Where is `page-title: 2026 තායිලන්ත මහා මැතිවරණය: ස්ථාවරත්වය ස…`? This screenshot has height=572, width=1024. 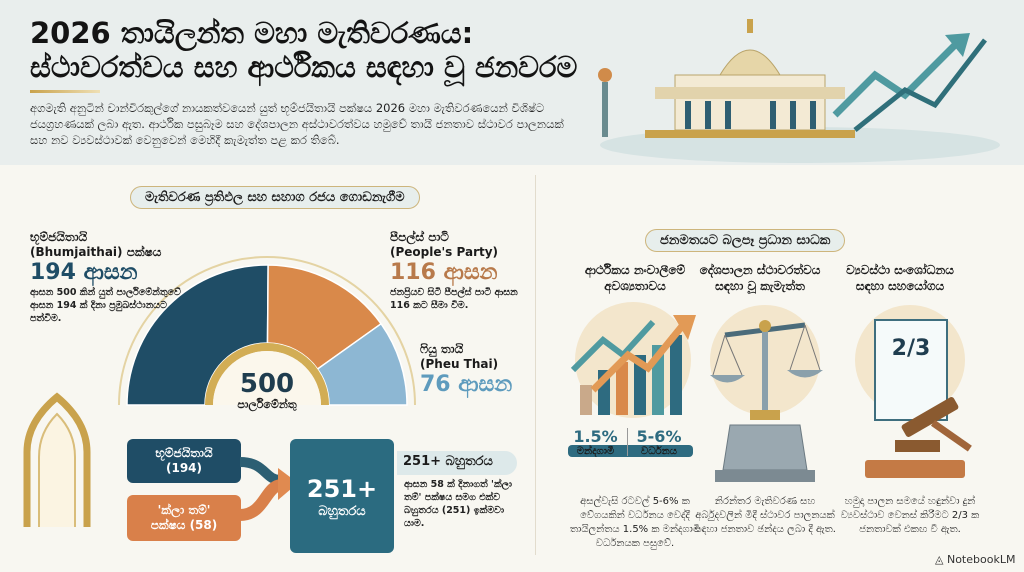
page-title: 2026 තායිලන්ත මහා මැතිවරණය: ස්ථාවරත්වය ස… is located at coordinates (303, 50).